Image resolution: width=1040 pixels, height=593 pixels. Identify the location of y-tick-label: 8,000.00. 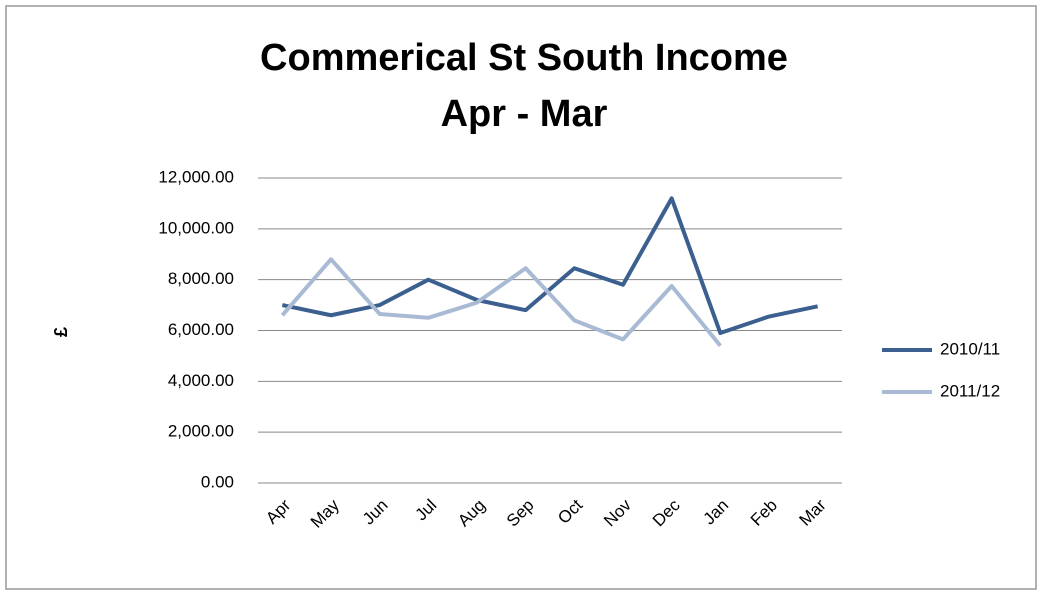
(201, 278).